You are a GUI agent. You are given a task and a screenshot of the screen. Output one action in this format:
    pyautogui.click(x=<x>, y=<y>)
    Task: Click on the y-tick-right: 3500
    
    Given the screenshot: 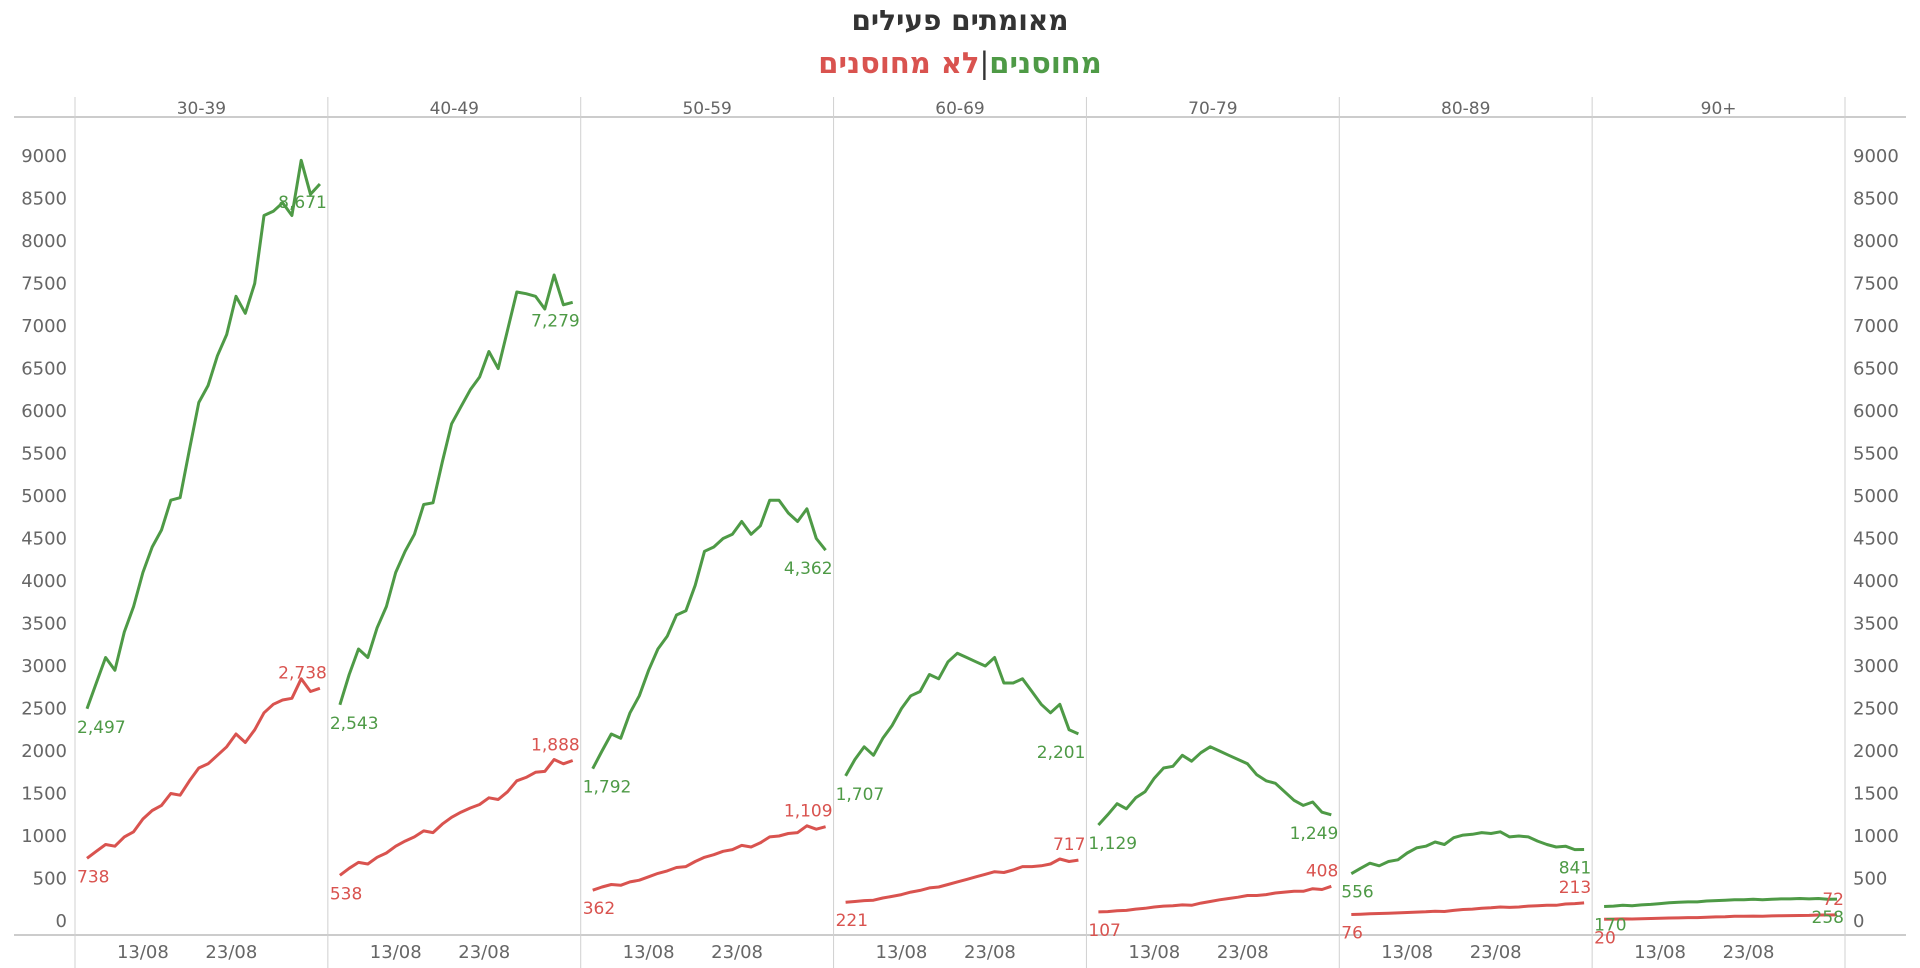 What is the action you would take?
    pyautogui.click(x=1876, y=624)
    